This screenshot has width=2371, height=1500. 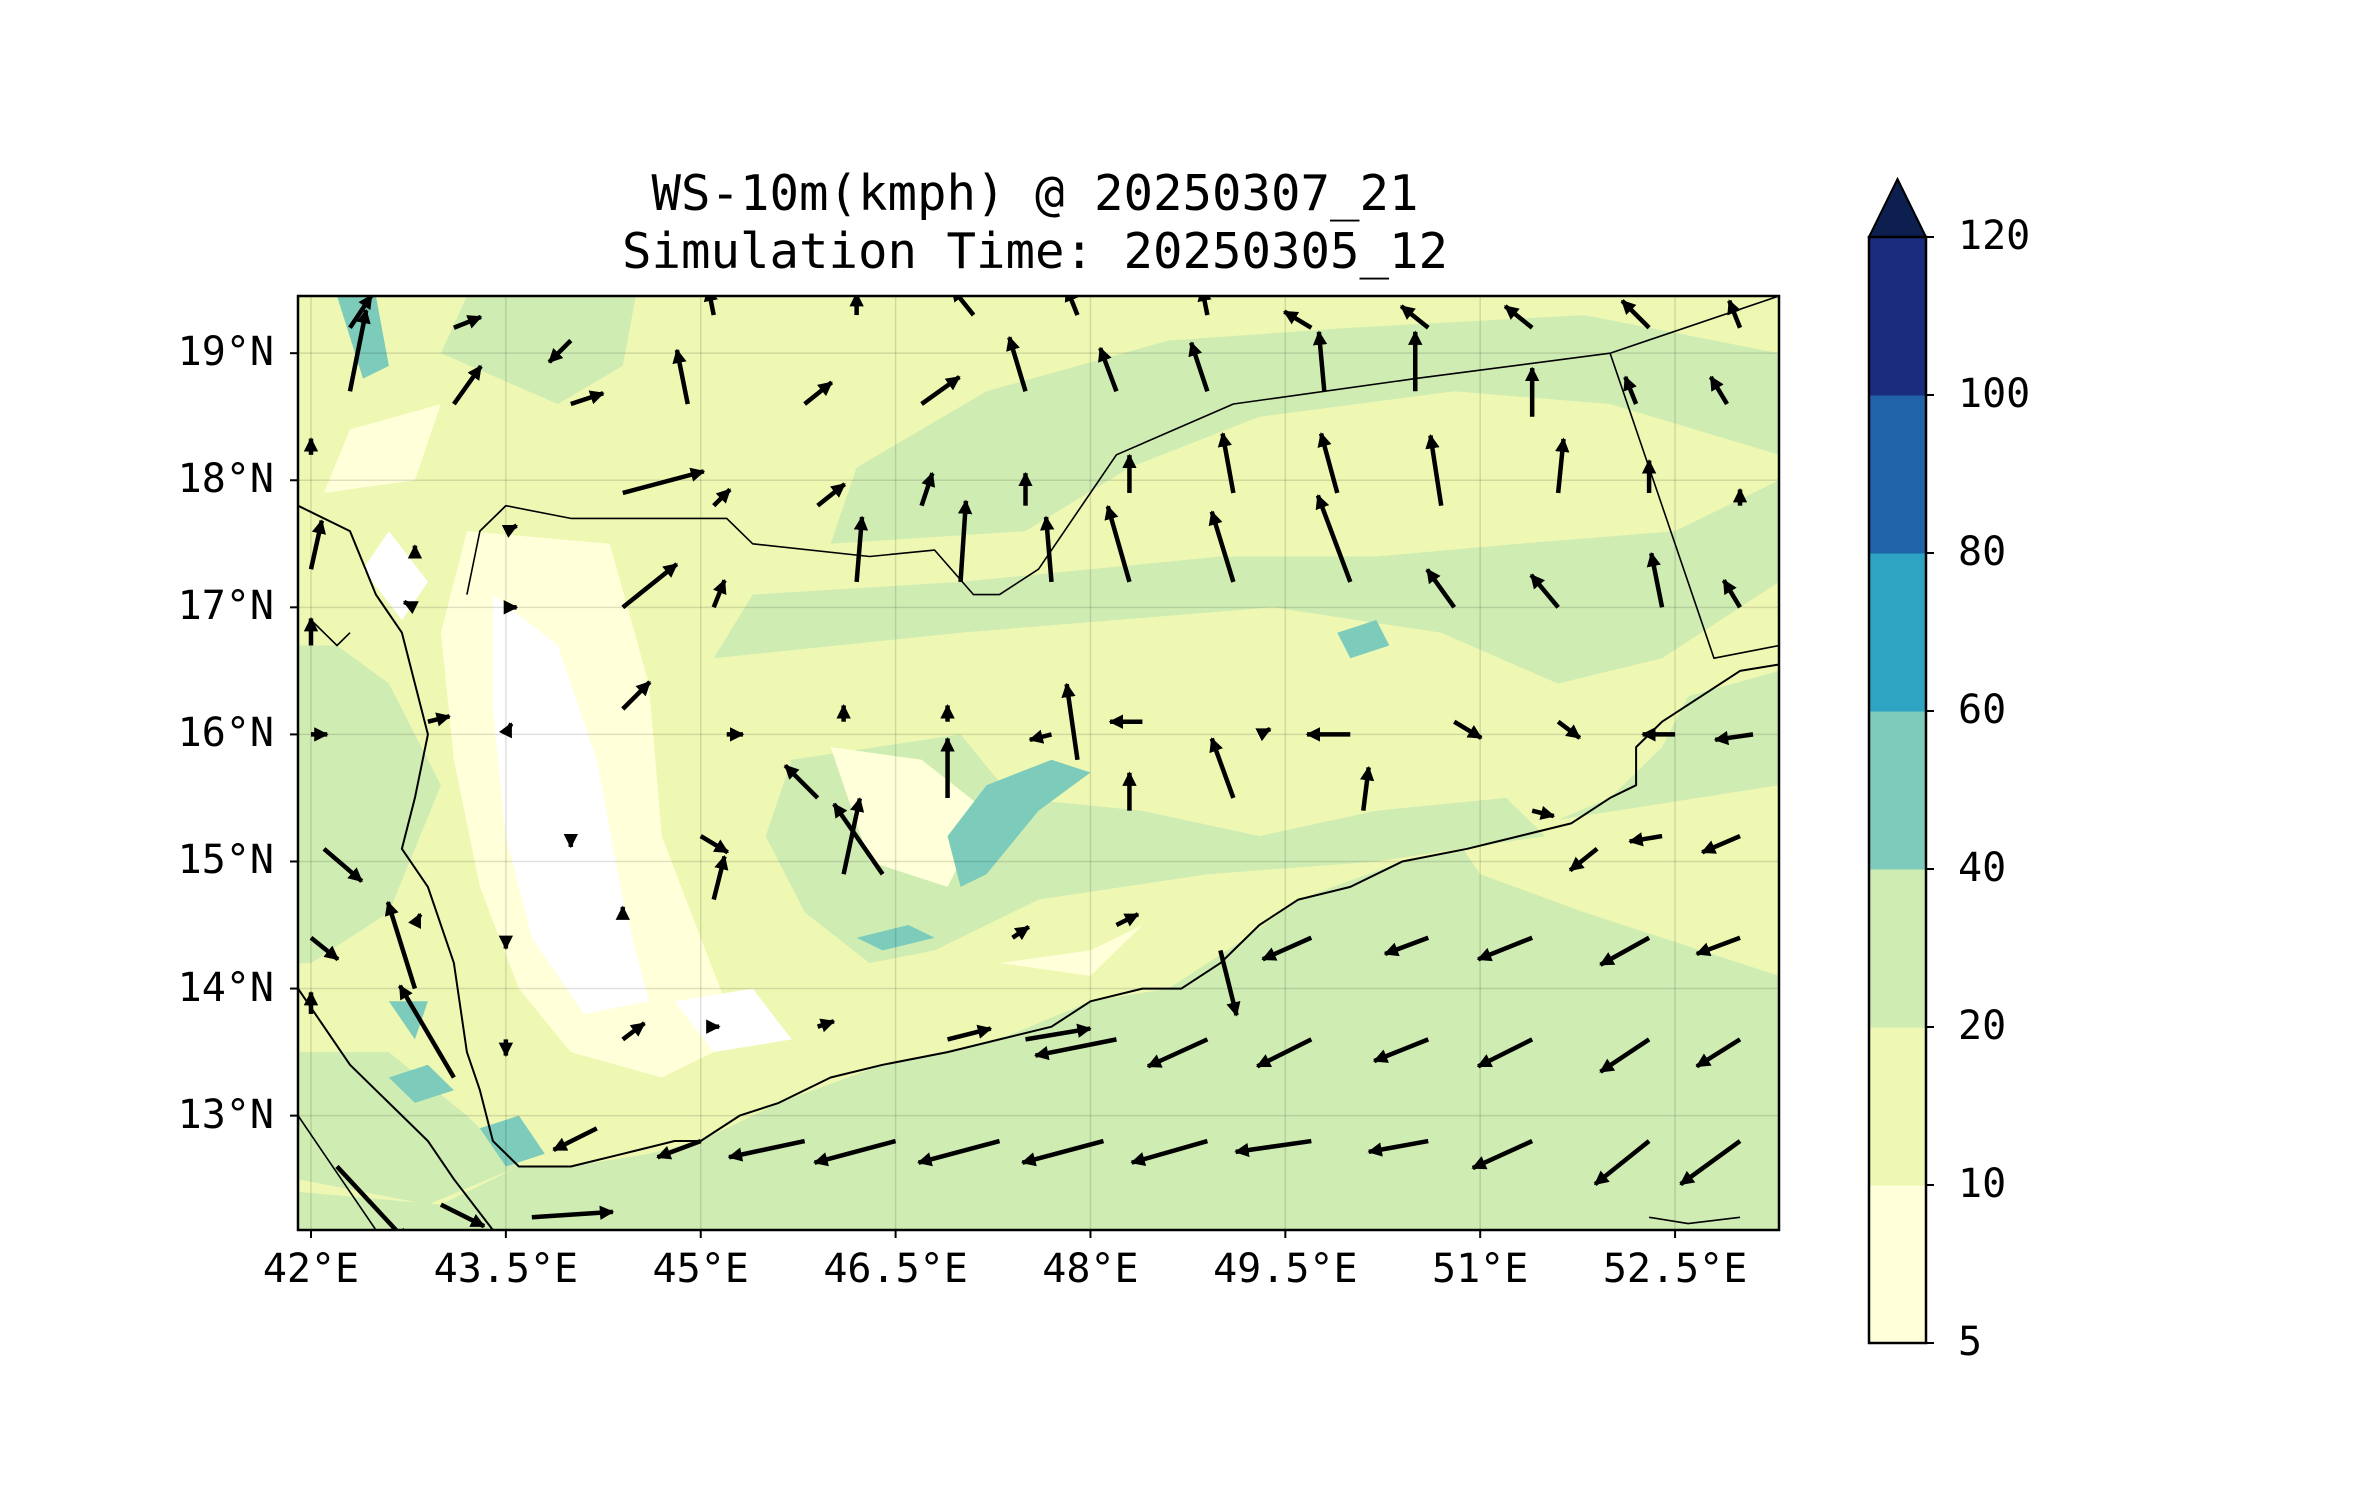 I want to click on lon-tick-label: 46.5°E, so click(x=895, y=1269).